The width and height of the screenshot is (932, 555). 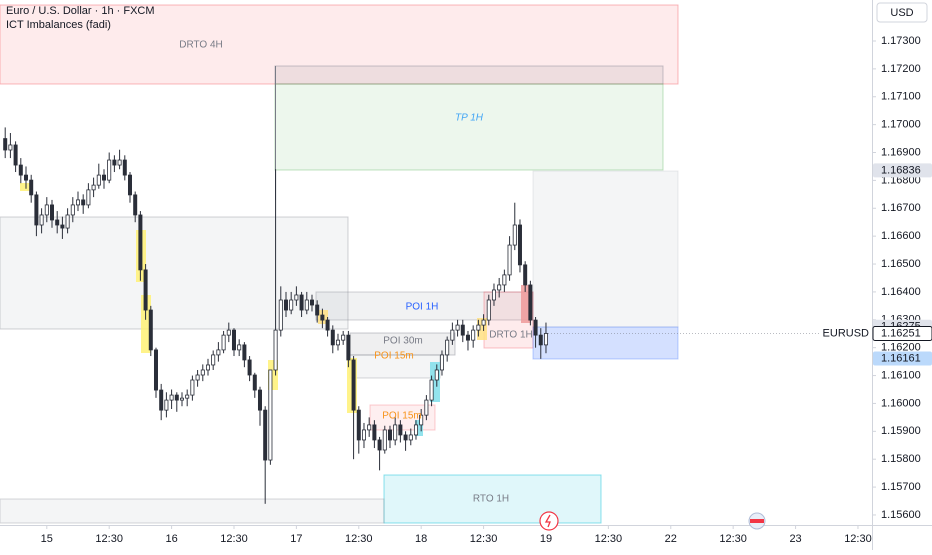 I want to click on y-tick-label: 1.16500, so click(x=901, y=264).